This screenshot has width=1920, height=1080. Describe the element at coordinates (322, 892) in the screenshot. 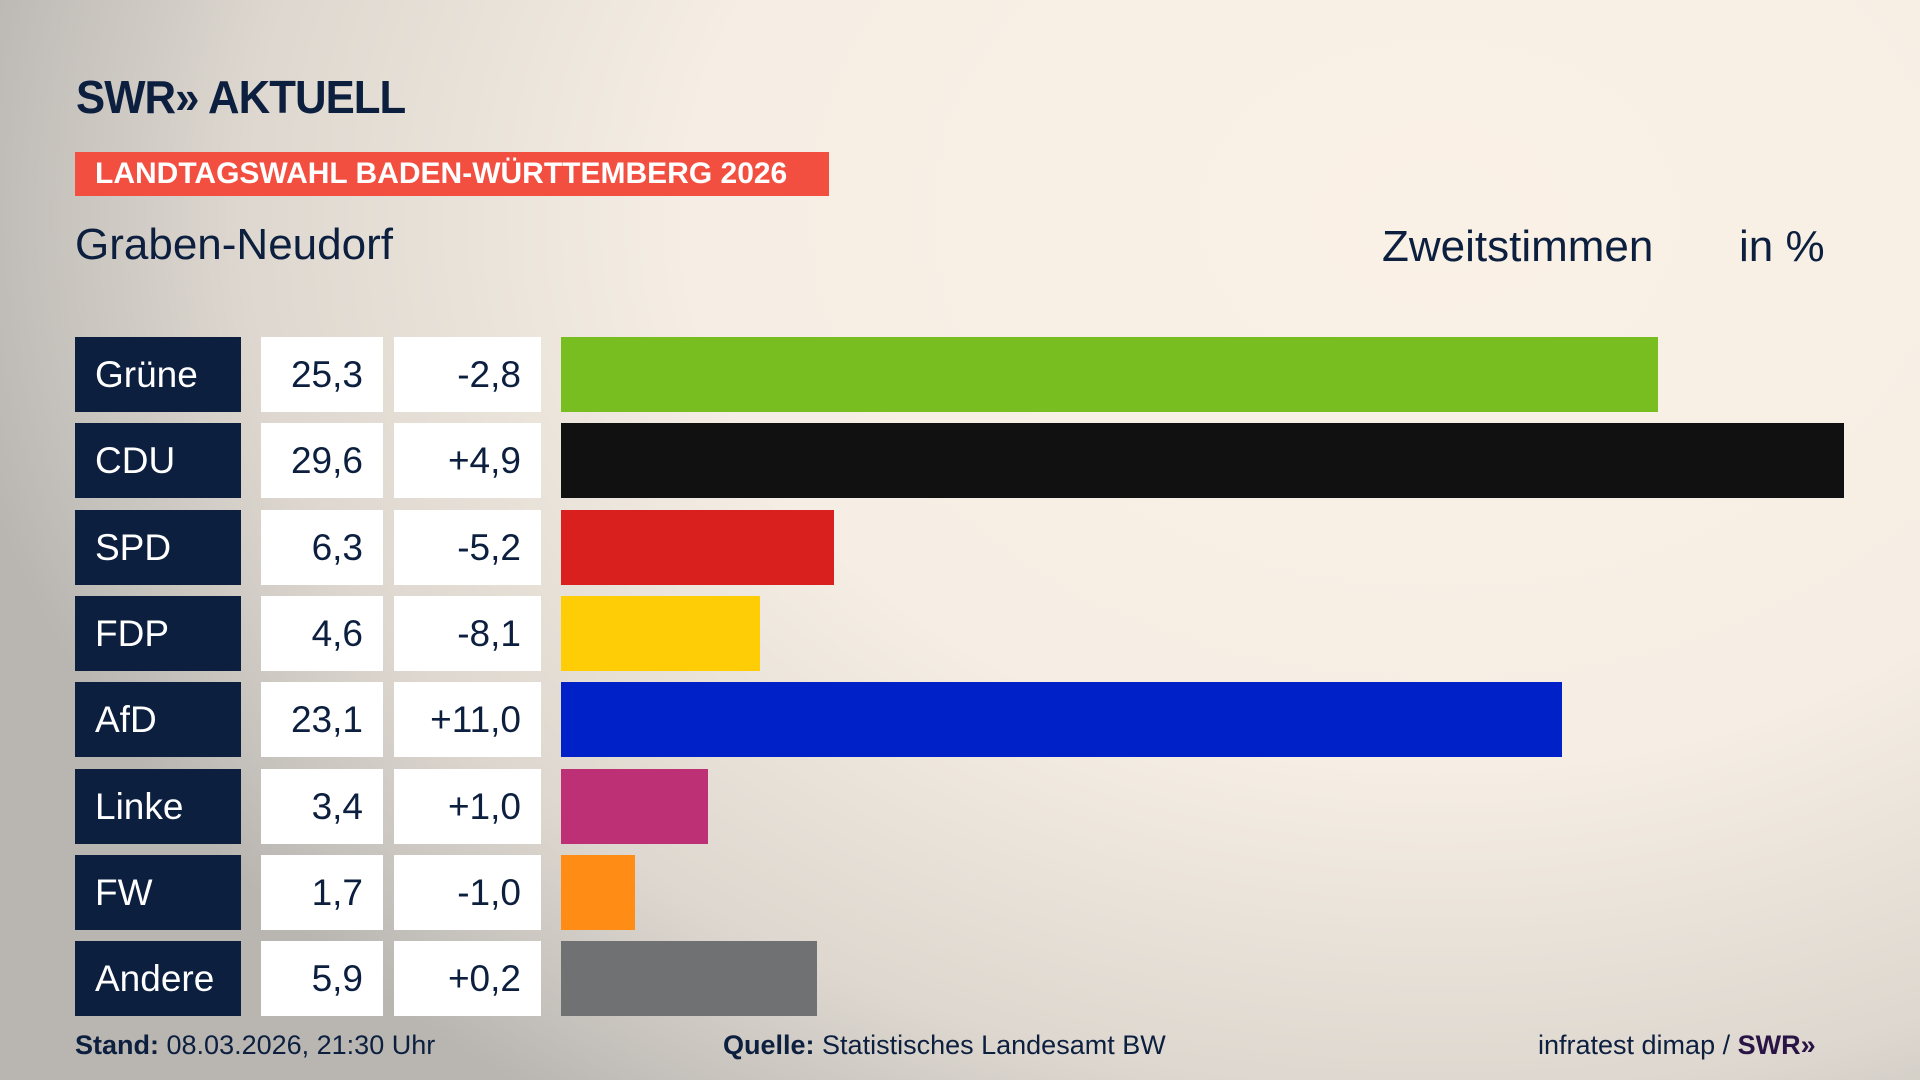

I see `party-value: 1,7` at that location.